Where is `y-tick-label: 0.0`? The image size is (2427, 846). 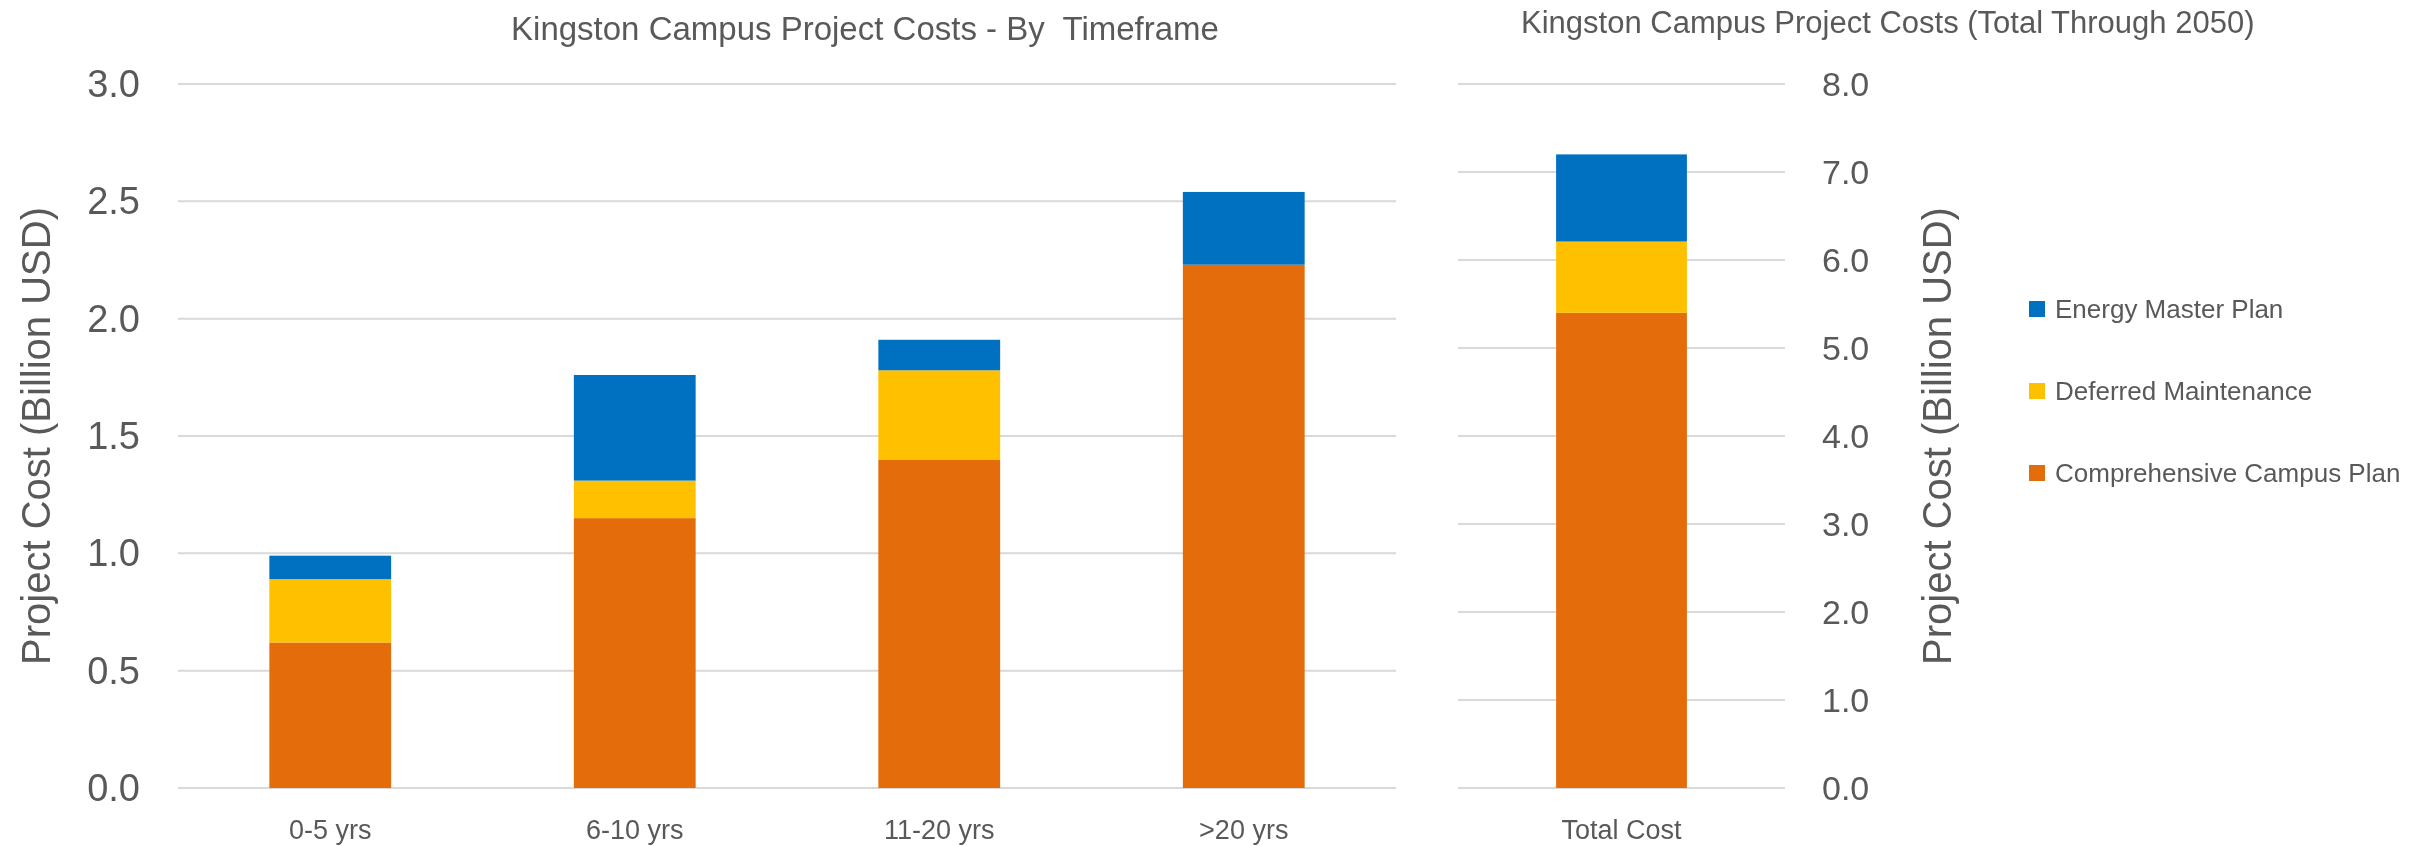 y-tick-label: 0.0 is located at coordinates (113, 788).